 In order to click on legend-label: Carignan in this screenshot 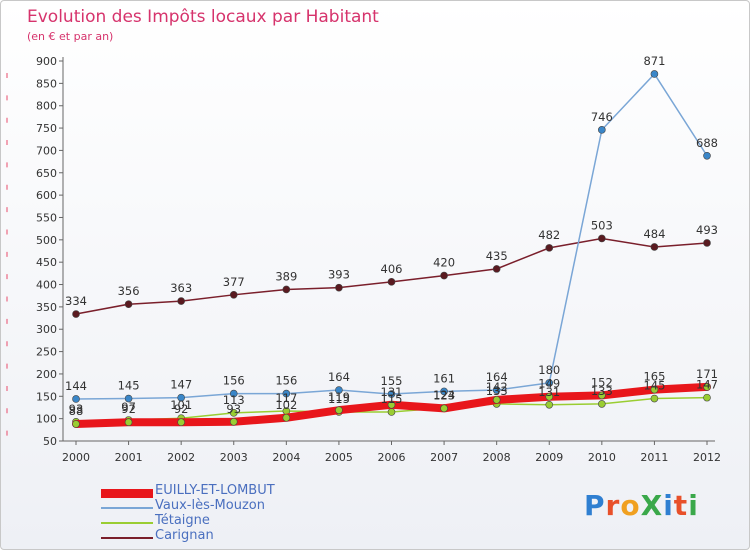, I will do `click(184, 535)`.